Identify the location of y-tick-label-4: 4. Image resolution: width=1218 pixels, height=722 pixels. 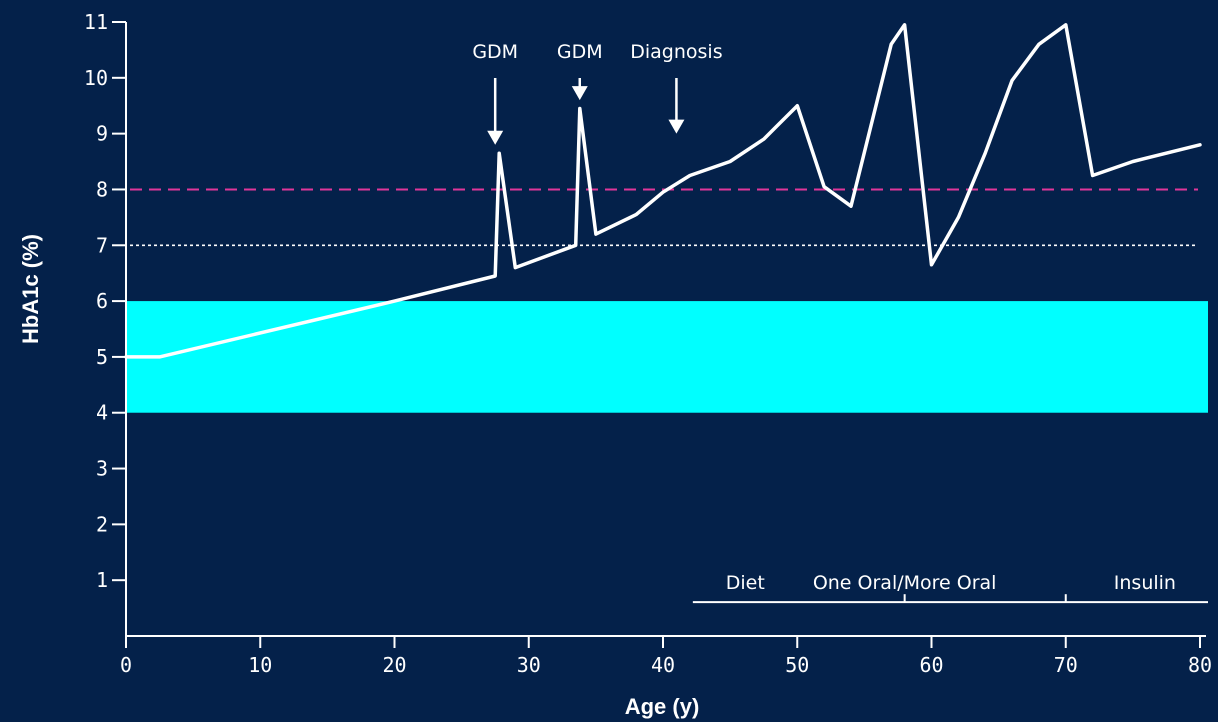
(102, 413).